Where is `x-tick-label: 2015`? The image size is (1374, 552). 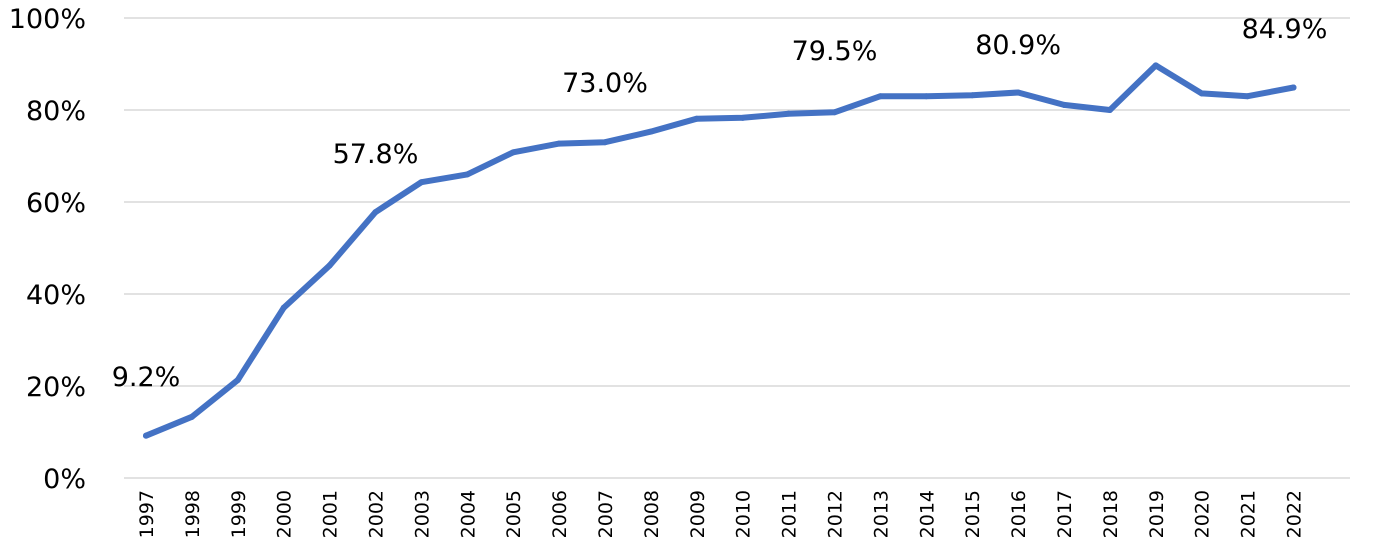 x-tick-label: 2015 is located at coordinates (973, 514).